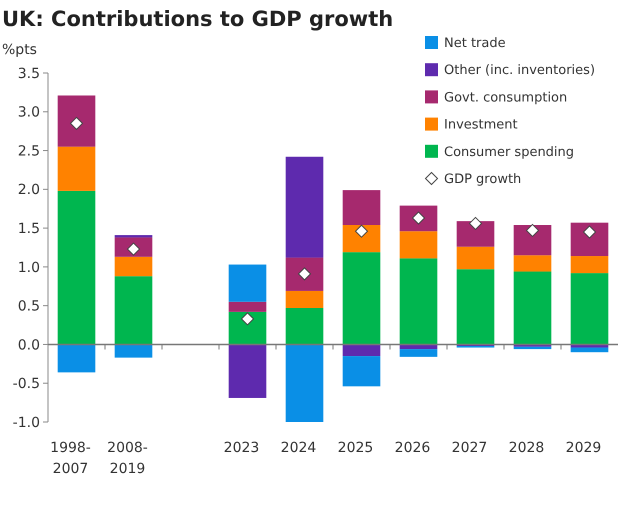 This screenshot has height=514, width=623. Describe the element at coordinates (26, 384) in the screenshot. I see `y-tick-label: -0.5` at that location.